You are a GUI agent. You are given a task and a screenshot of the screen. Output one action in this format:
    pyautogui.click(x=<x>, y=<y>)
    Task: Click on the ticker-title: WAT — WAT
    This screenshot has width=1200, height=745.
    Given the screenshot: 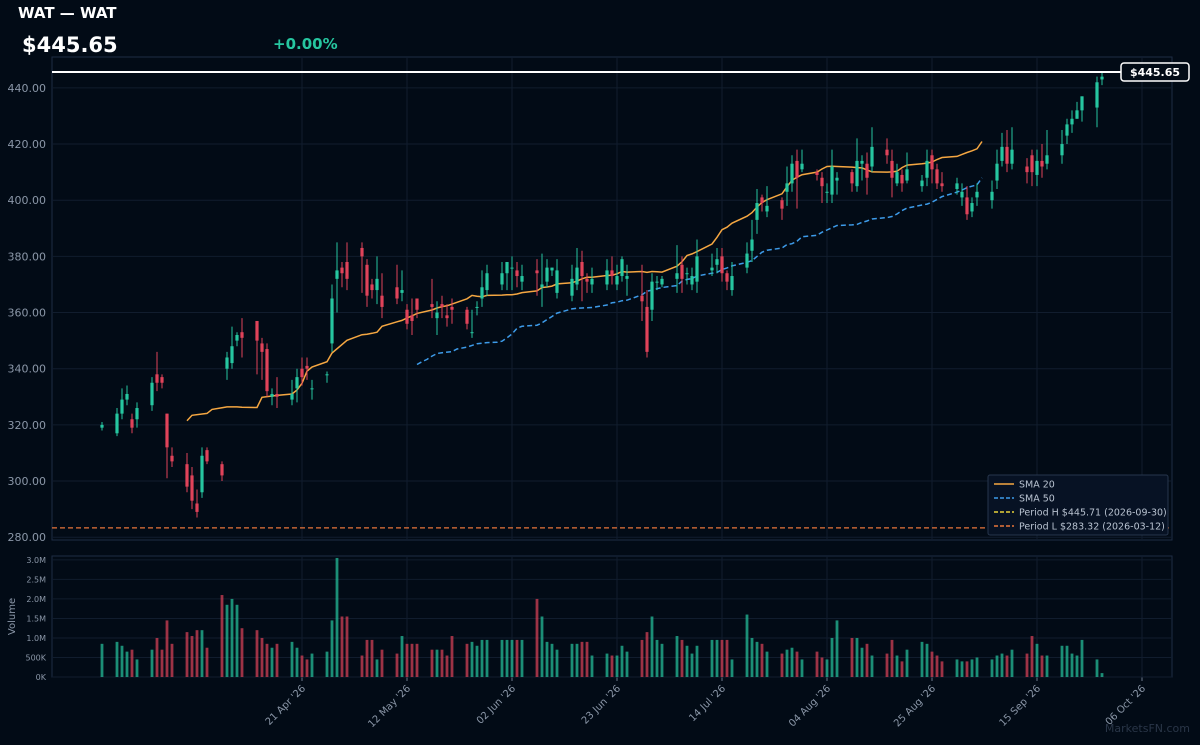 What is the action you would take?
    pyautogui.click(x=67, y=13)
    